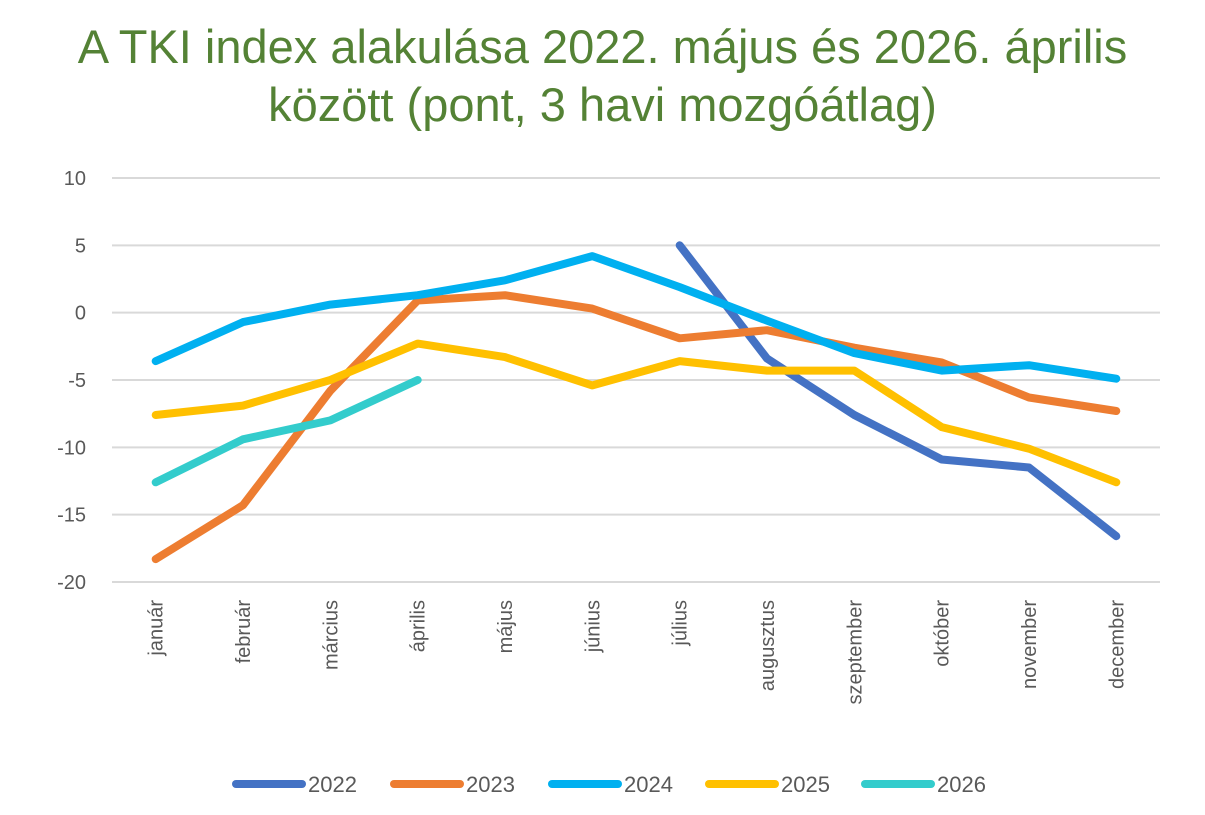 Image resolution: width=1205 pixels, height=815 pixels. I want to click on x-tick-label: május, so click(506, 626).